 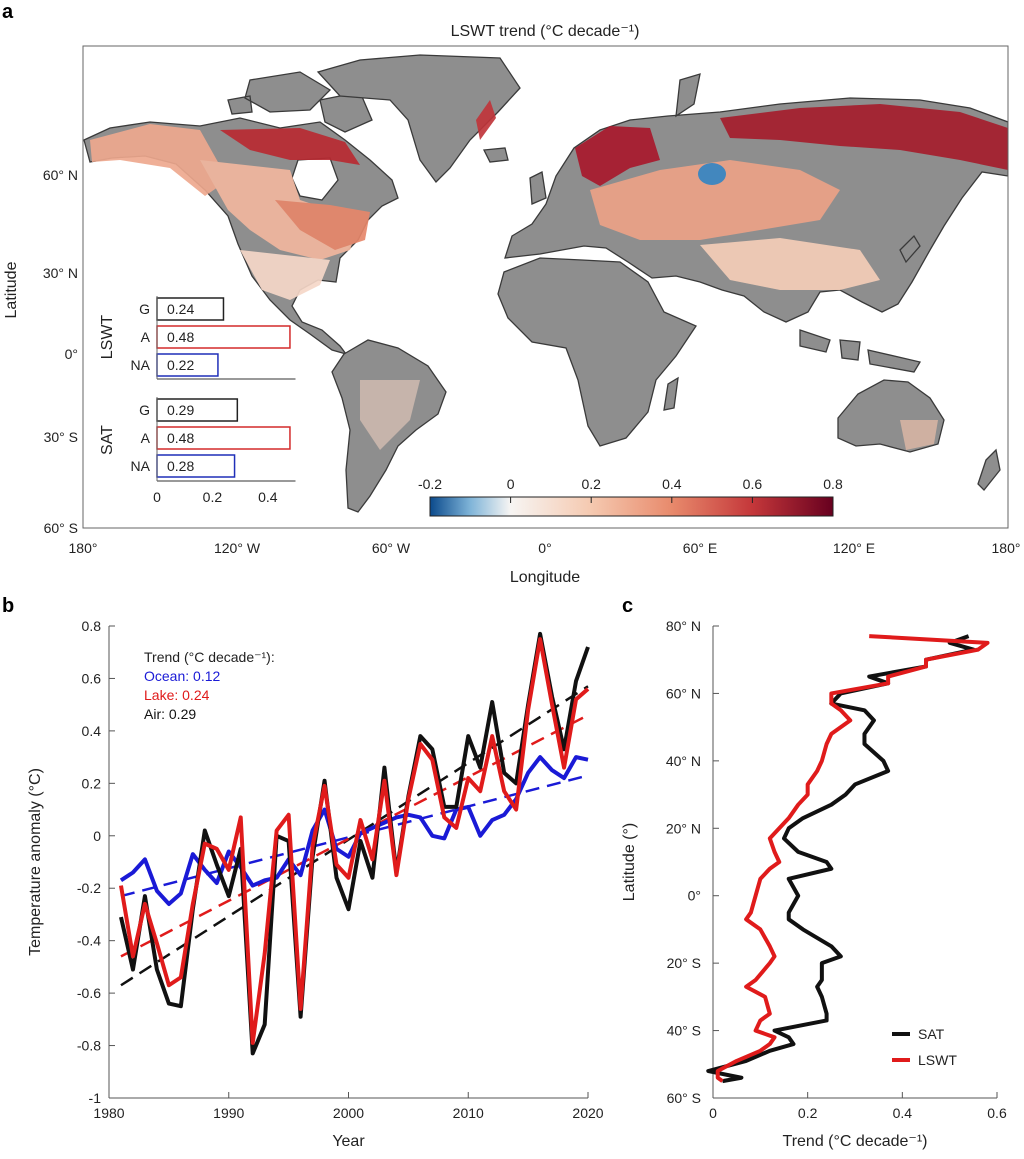 I want to click on x-tick-label: 2020, so click(x=587, y=1113).